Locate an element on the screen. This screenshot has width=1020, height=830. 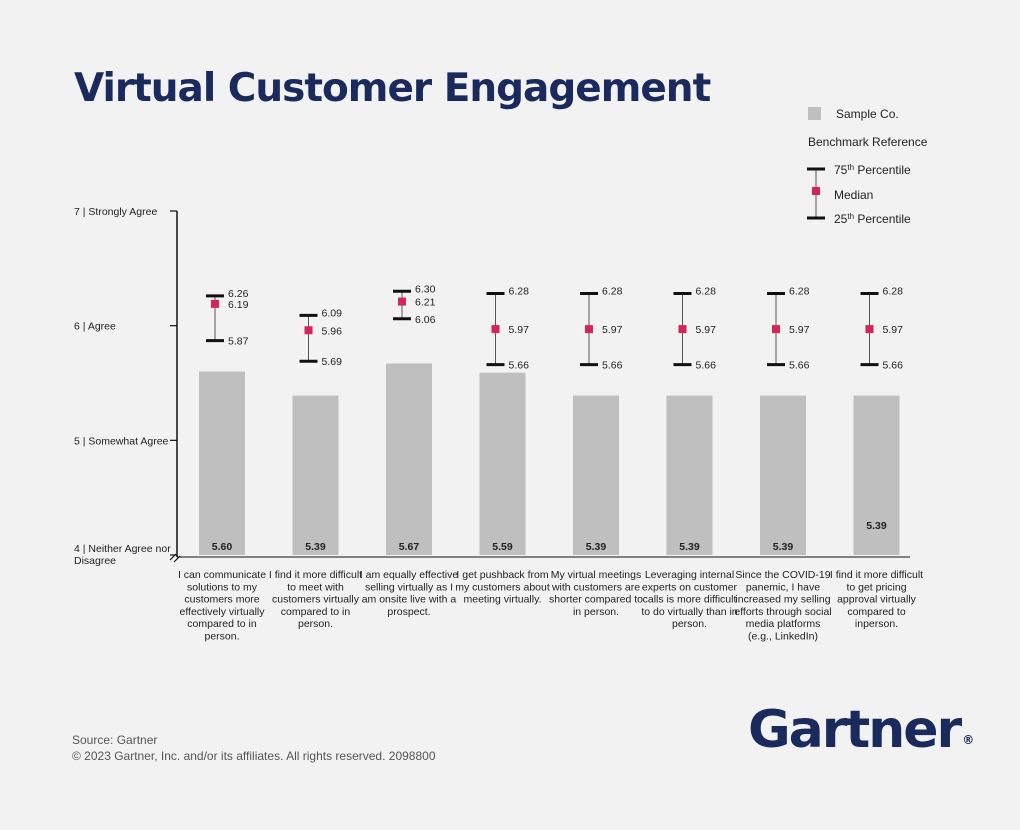
bar-value-label: 5.60 is located at coordinates (222, 547).